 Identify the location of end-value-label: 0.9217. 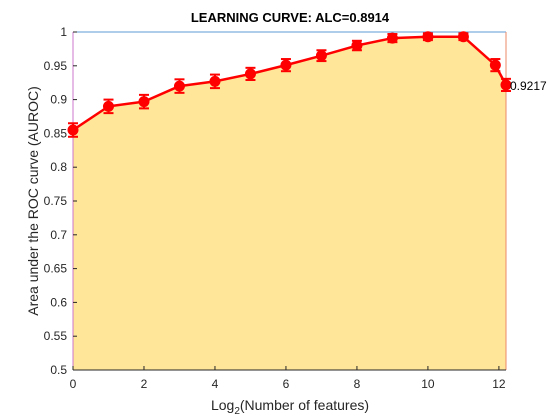
(528, 86).